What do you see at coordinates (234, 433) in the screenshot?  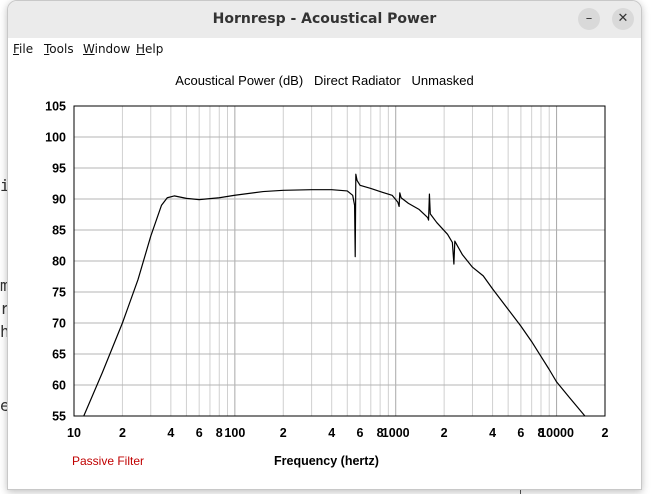 I see `x-tick-label: 100` at bounding box center [234, 433].